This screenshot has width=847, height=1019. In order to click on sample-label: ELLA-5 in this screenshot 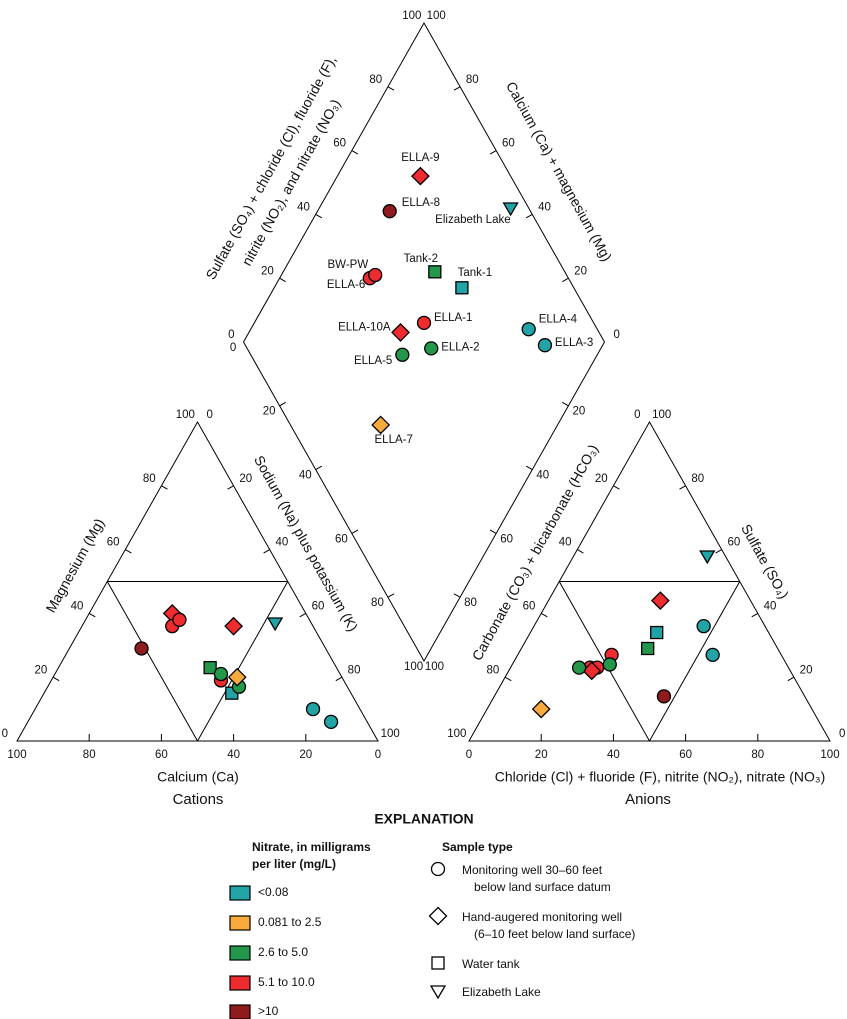, I will do `click(373, 361)`.